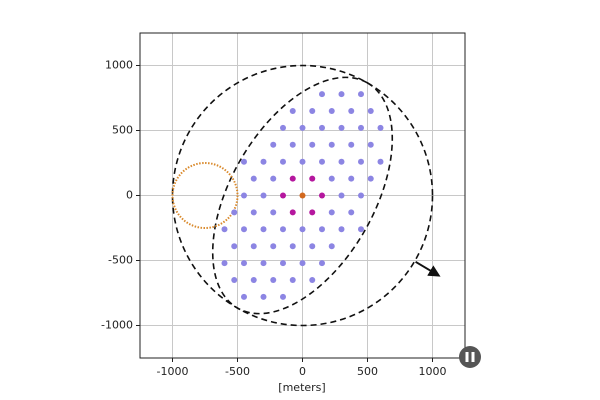  Describe the element at coordinates (119, 65) in the screenshot. I see `y-tick-label: 1000` at that location.